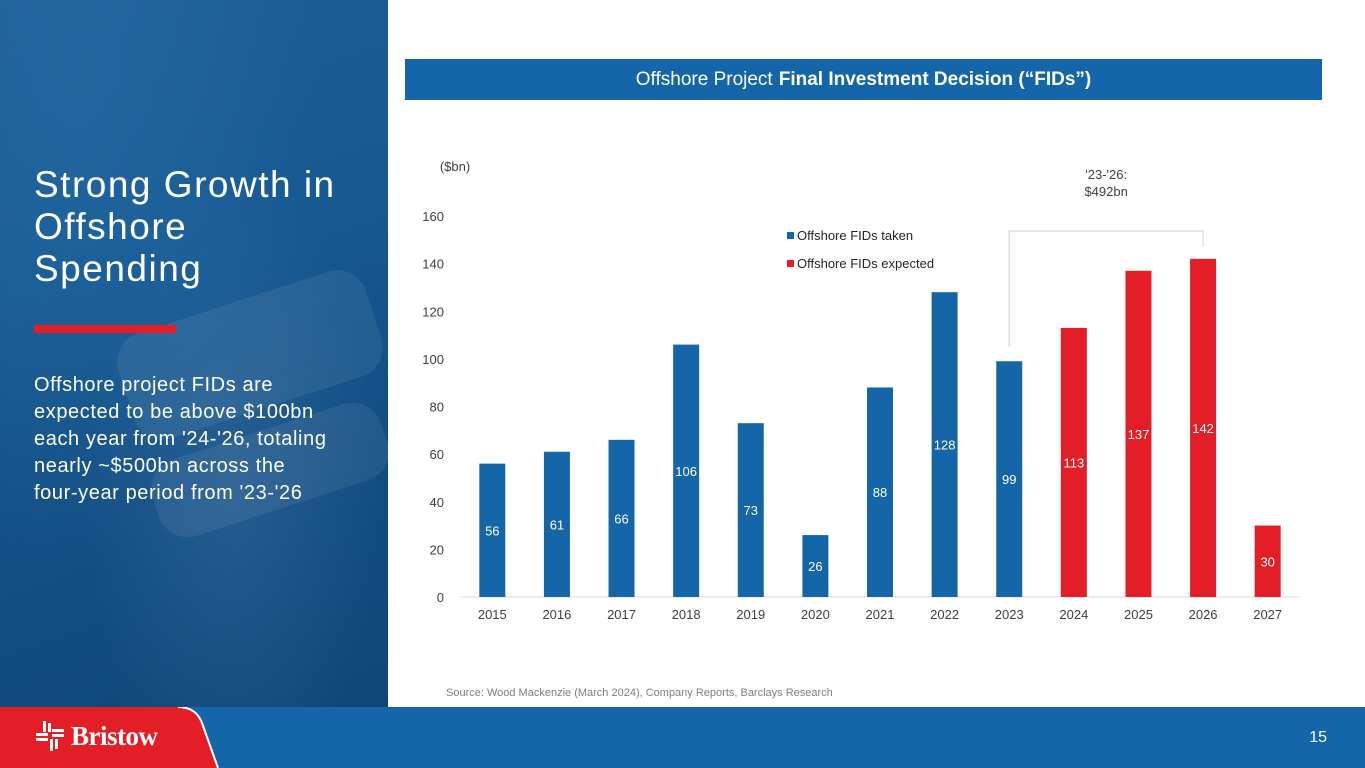  Describe the element at coordinates (1318, 737) in the screenshot. I see `page-number: 15` at that location.